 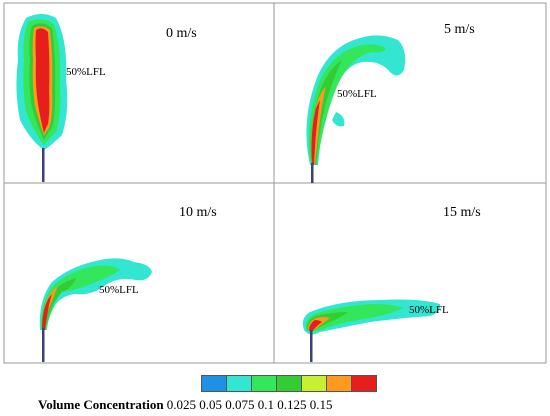 I want to click on panel-15-speed-label: 15 m/s, so click(x=462, y=212).